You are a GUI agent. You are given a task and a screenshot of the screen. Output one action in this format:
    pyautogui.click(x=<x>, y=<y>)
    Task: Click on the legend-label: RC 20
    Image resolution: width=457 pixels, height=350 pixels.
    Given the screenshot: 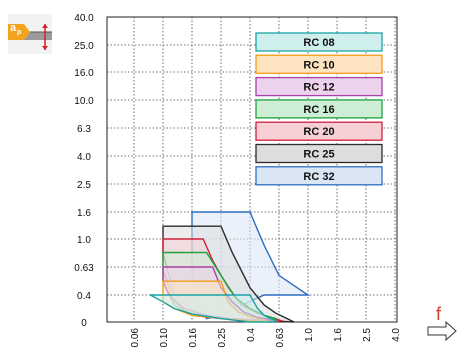 What is the action you would take?
    pyautogui.click(x=318, y=132)
    